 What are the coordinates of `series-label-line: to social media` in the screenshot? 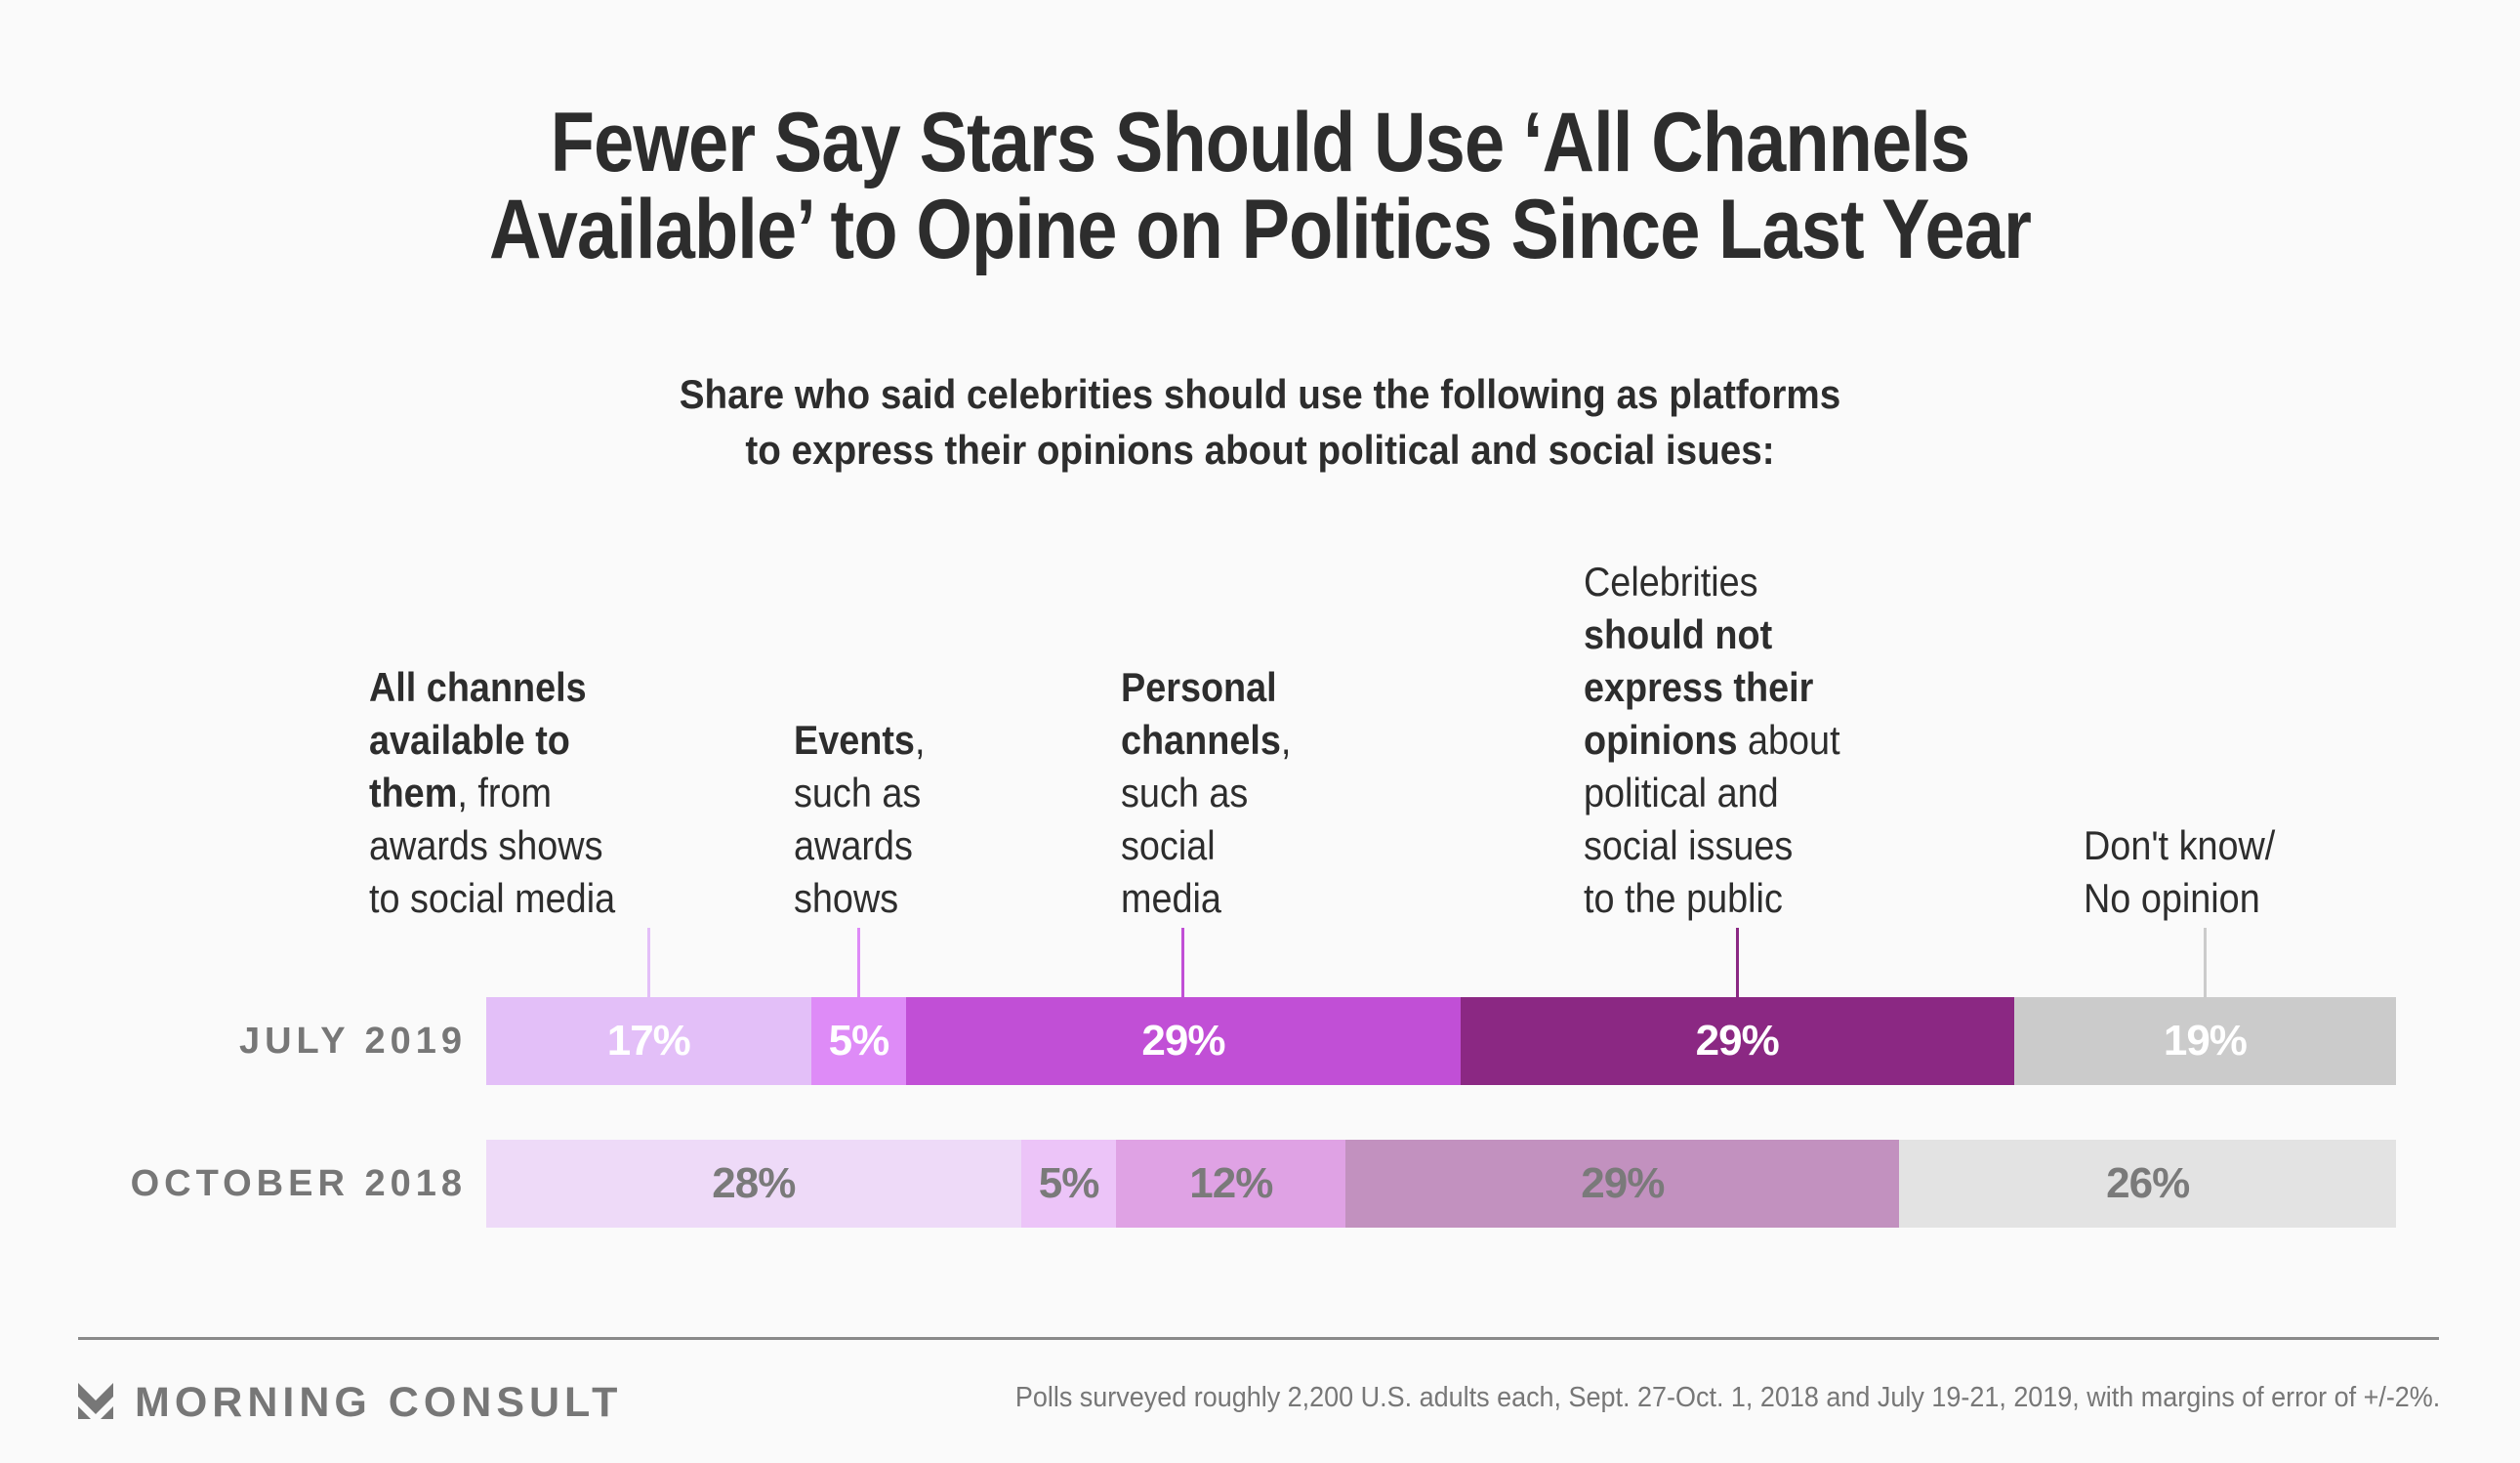 It's located at (492, 899).